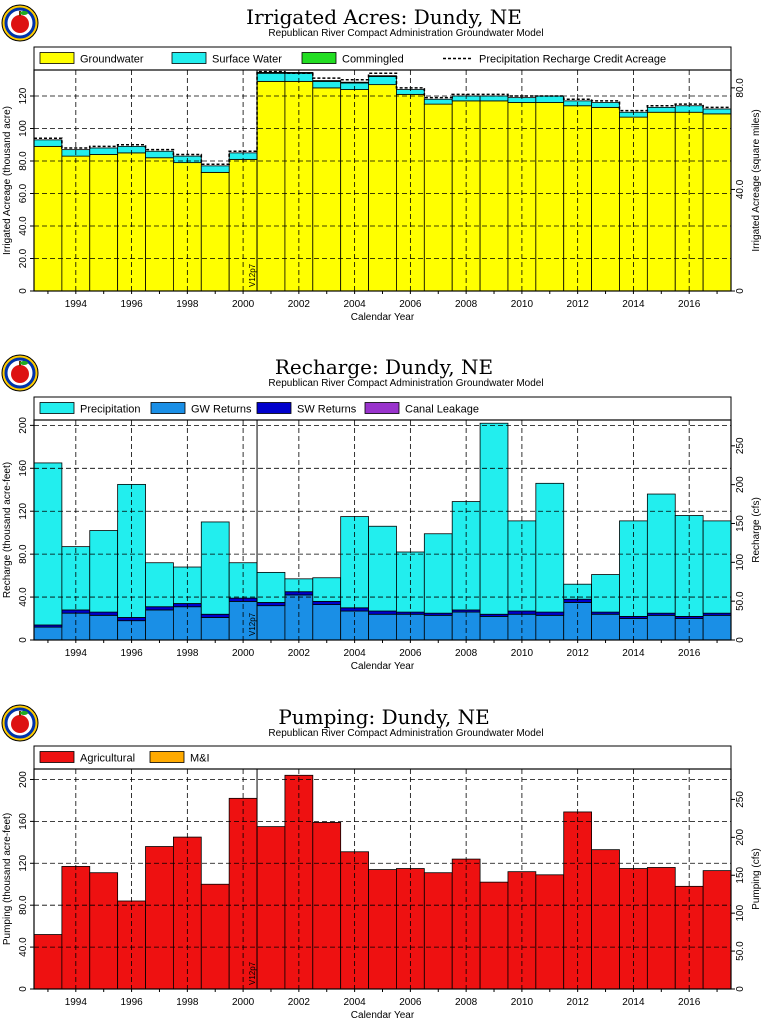 This screenshot has width=768, height=1024. Describe the element at coordinates (740, 88) in the screenshot. I see `y2-tick-label: 80.0` at that location.